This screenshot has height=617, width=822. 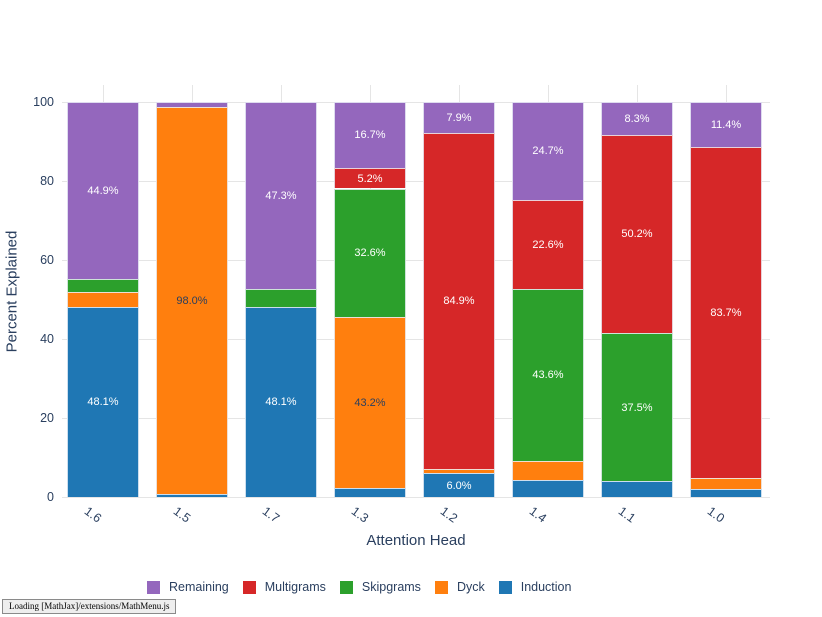 What do you see at coordinates (271, 515) in the screenshot?
I see `x-tick-label-1.7: 1.7` at bounding box center [271, 515].